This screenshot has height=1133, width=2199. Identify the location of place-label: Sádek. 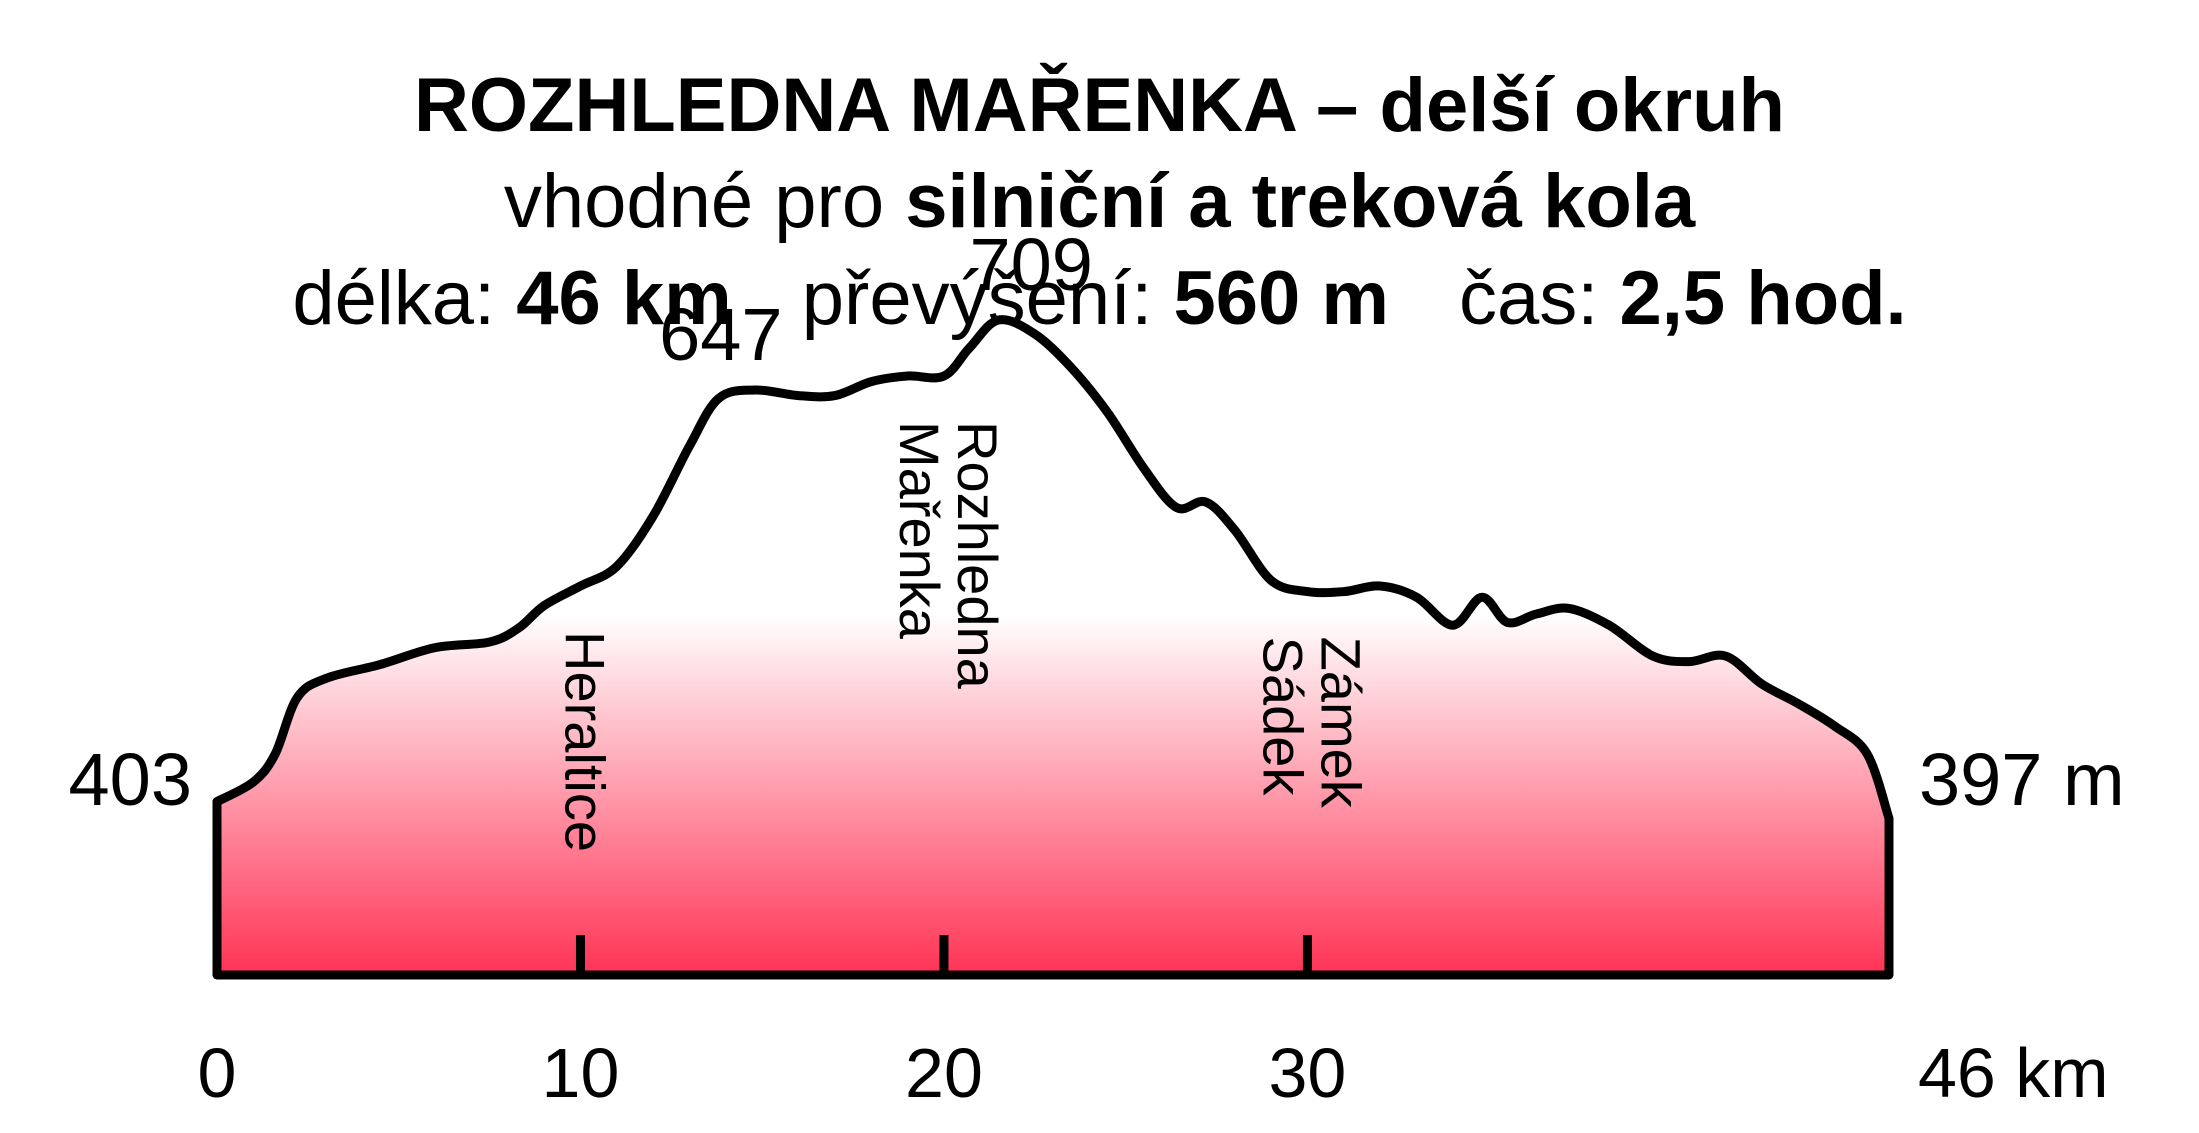
(1283, 717).